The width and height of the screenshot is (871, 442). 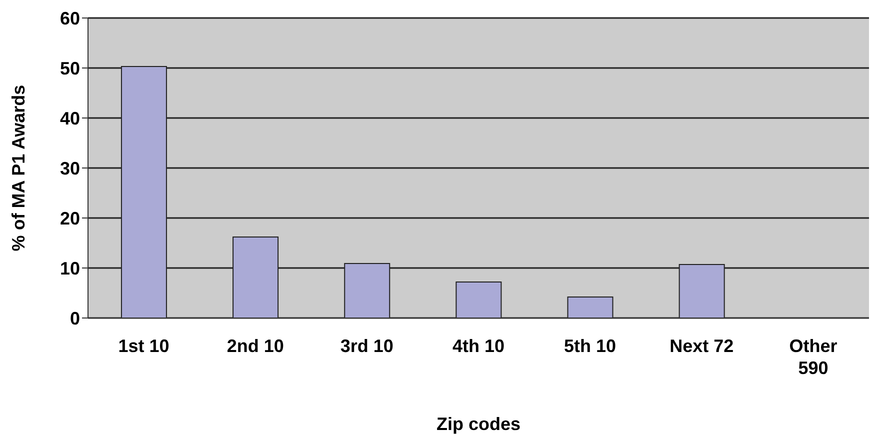 What do you see at coordinates (367, 346) in the screenshot?
I see `x-tick-label: 3rd 10` at bounding box center [367, 346].